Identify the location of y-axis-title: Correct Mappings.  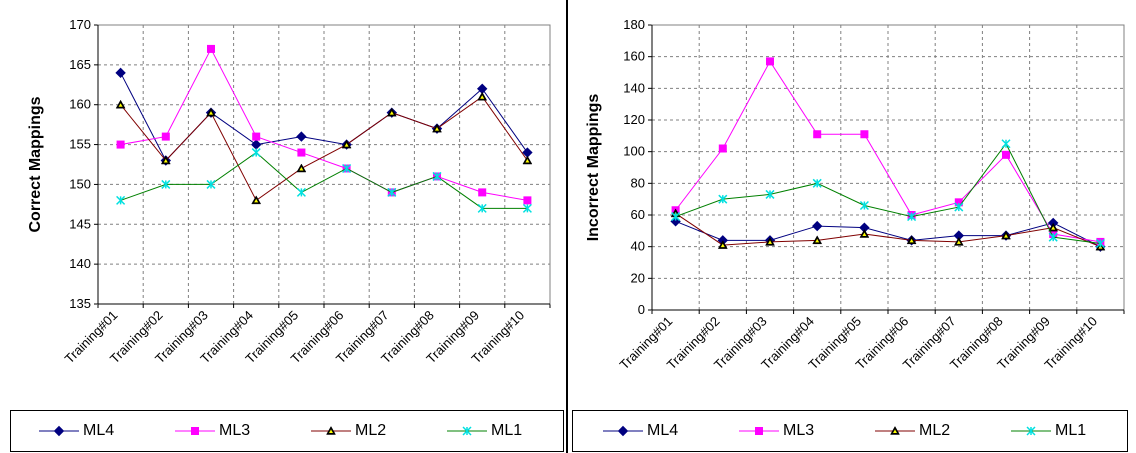
(35, 164).